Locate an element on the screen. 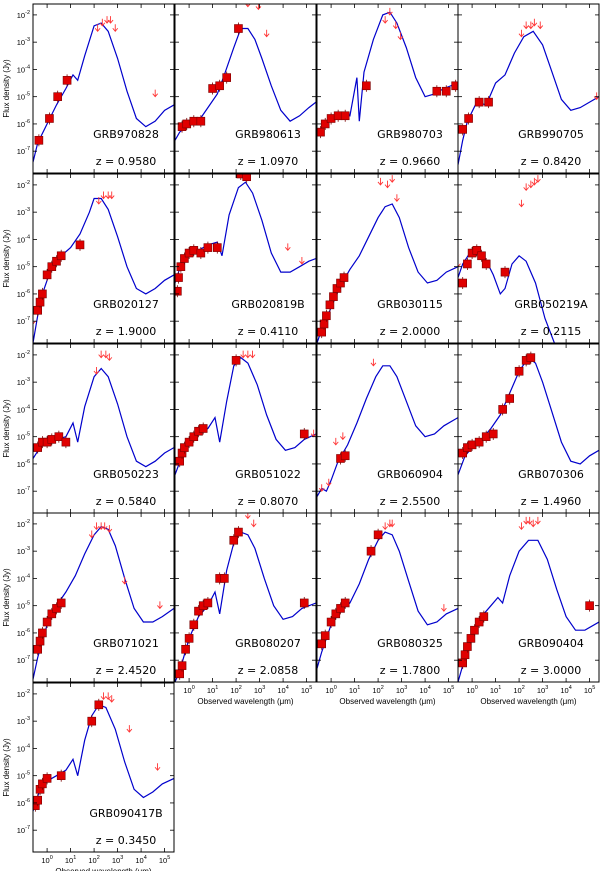  y-tick-label: 10⁻⁶ is located at coordinates (23, 633).